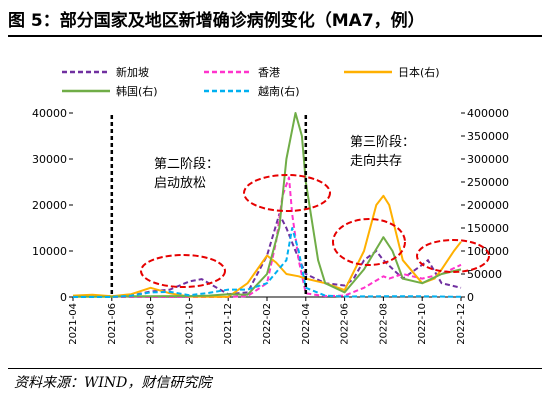 This screenshot has width=550, height=403. I want to click on annotation-1-line-1: 走向共存, so click(376, 161).